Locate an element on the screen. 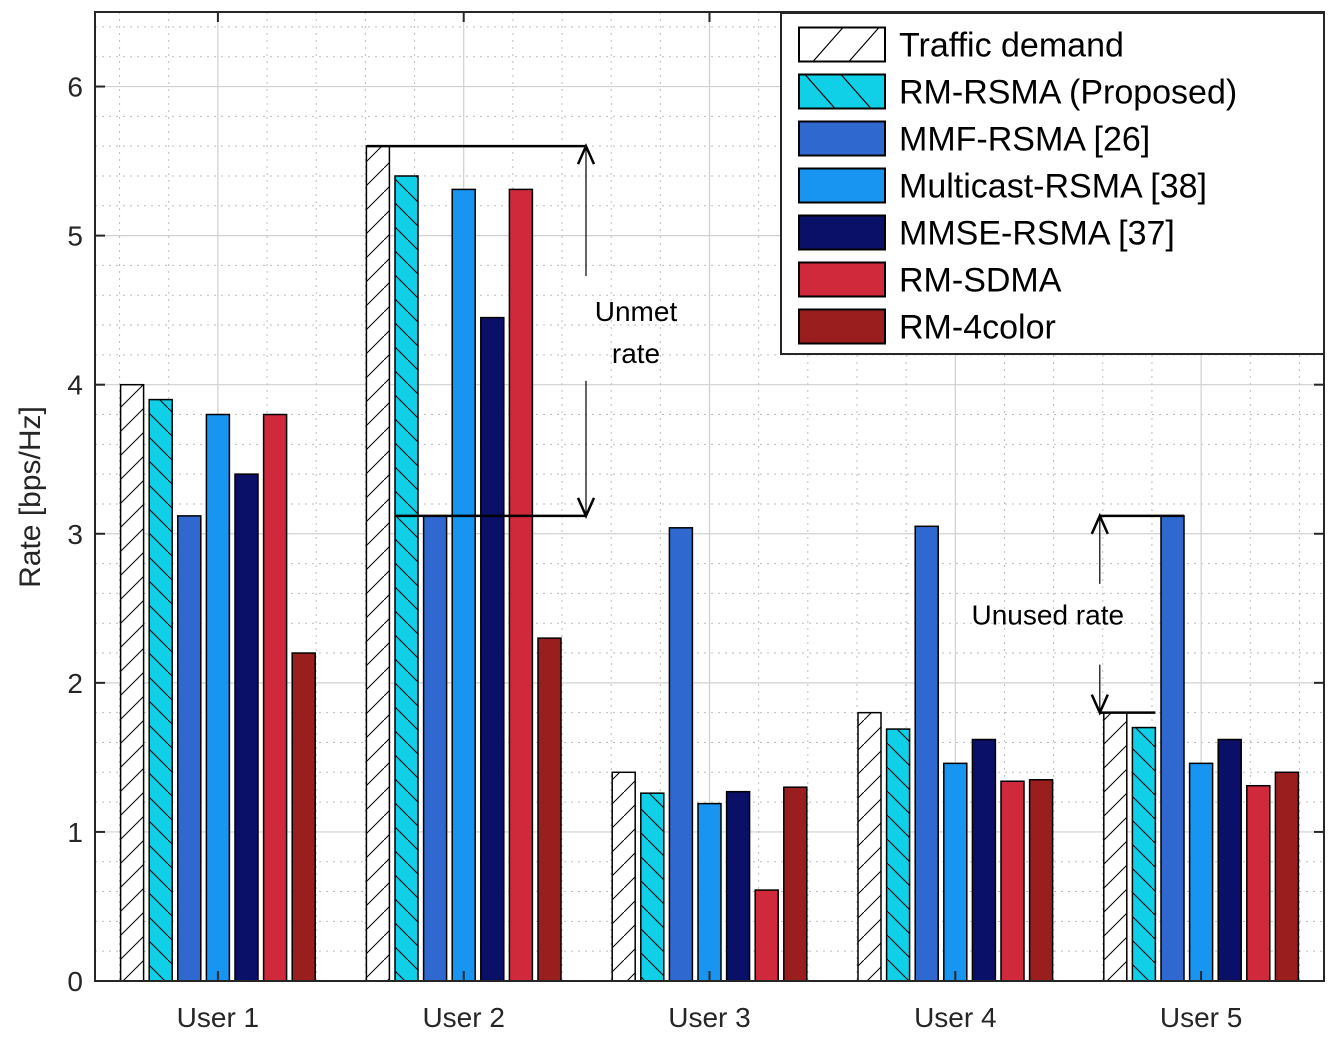  legend-label: Traffic demand is located at coordinates (1011, 46).